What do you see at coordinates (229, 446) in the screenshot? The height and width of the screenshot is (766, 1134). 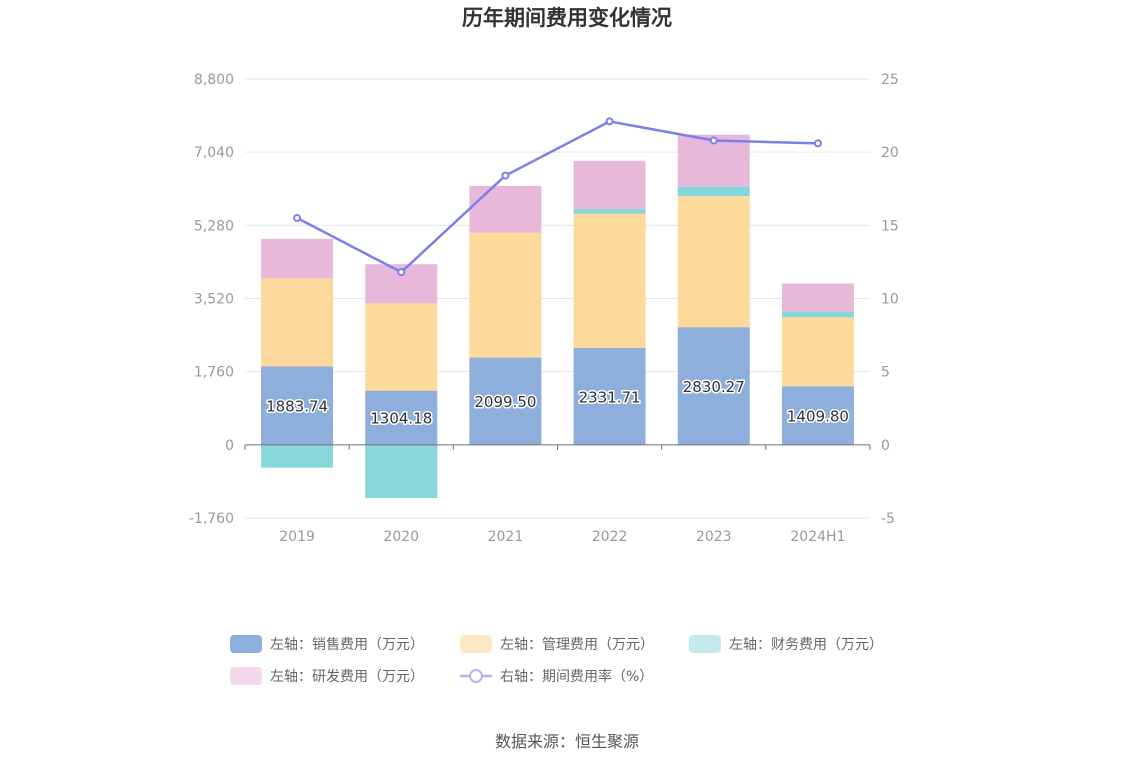 I see `left-tick-label: 0` at bounding box center [229, 446].